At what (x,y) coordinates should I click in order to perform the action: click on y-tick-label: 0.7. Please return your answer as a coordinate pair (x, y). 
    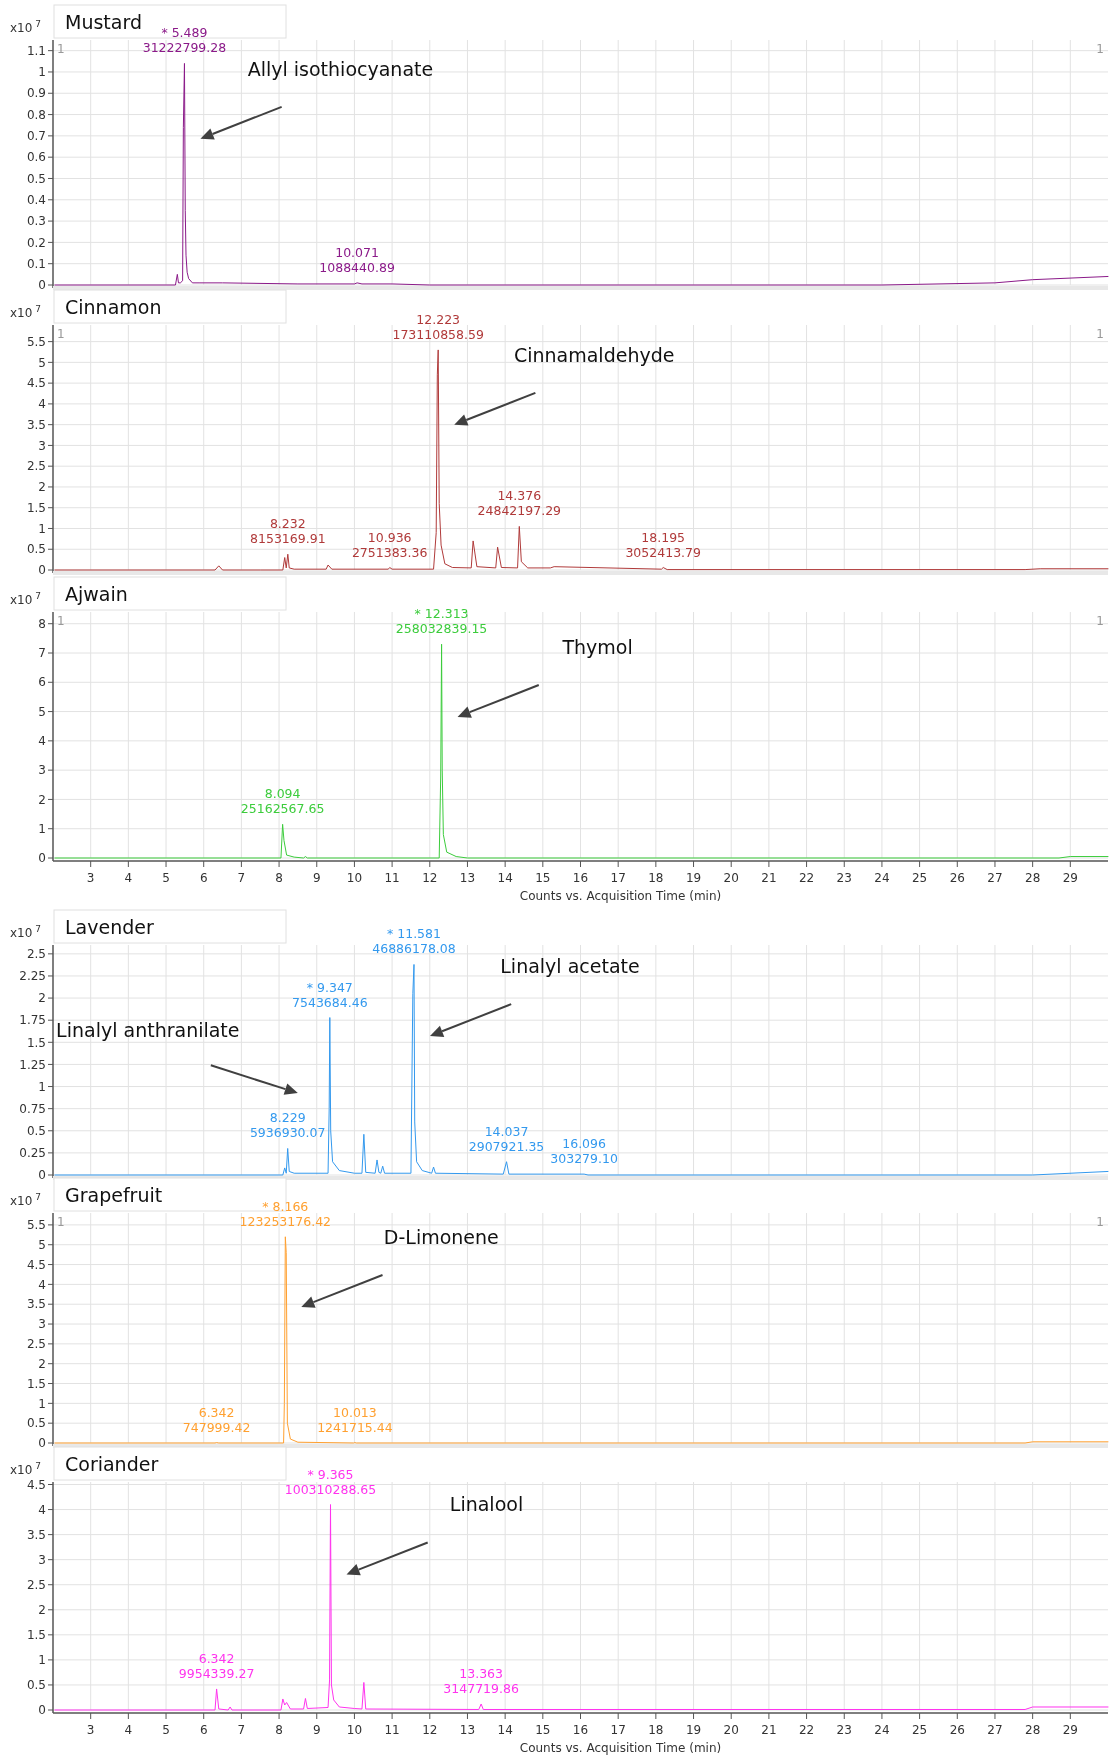
    Looking at the image, I should click on (36, 136).